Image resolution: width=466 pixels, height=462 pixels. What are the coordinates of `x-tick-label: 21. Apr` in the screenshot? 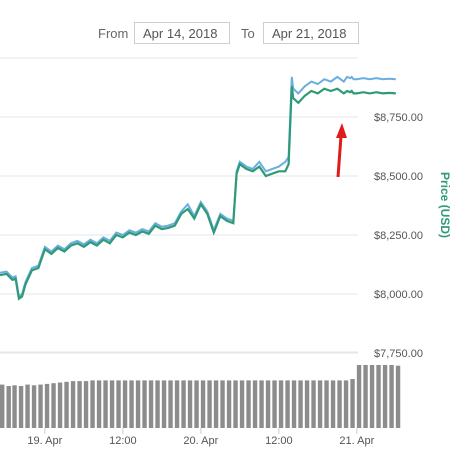 It's located at (356, 441).